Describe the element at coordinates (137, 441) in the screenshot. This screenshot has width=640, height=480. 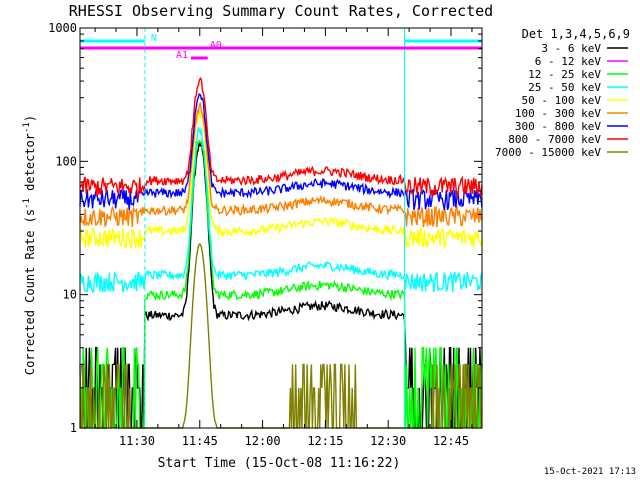
I see `x-tick-label: 11:30` at that location.